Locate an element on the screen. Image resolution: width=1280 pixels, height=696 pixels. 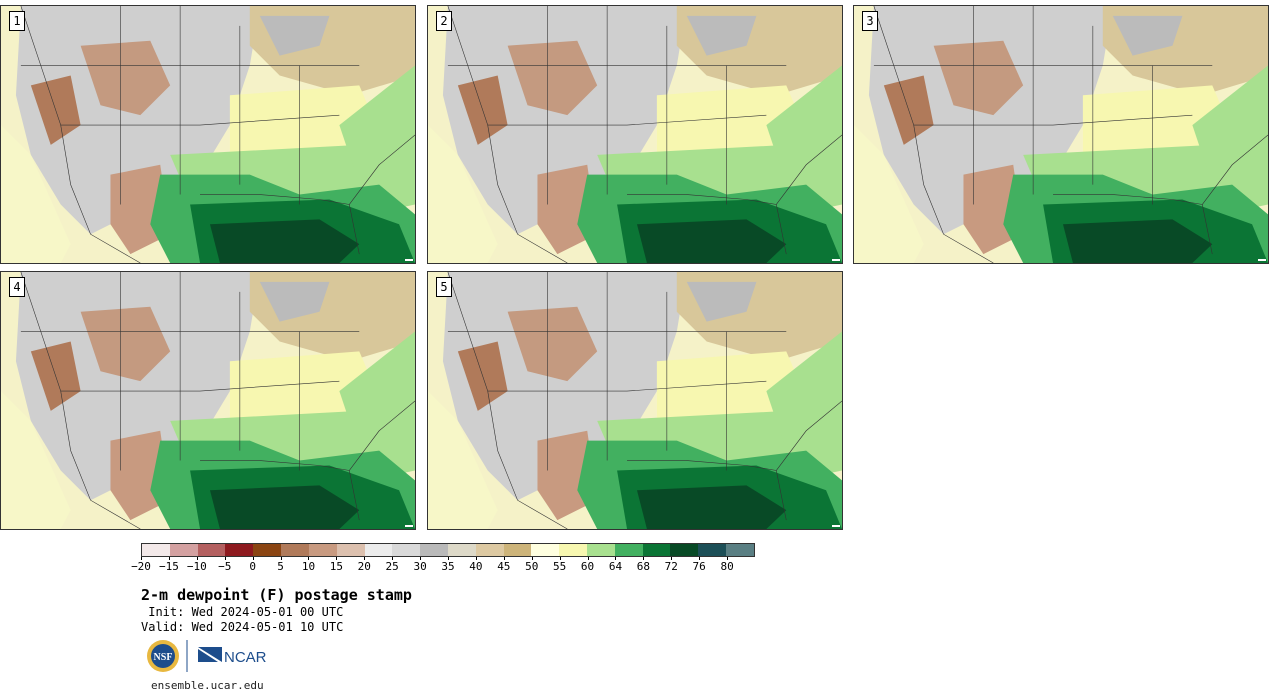
panel-number: 1 is located at coordinates (17, 21).